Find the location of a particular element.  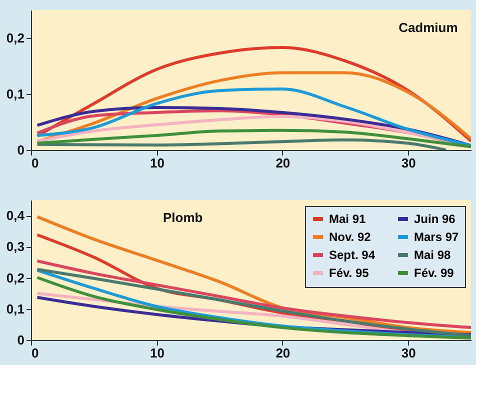

y-tick-label: 0,4 is located at coordinates (16, 216).